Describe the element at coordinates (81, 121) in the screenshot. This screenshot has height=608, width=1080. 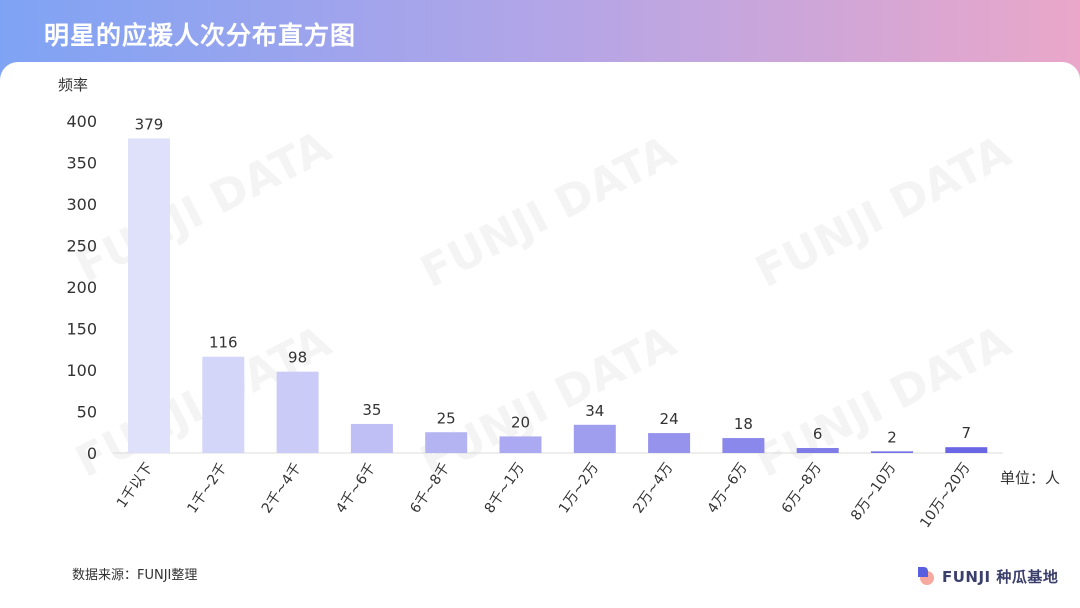
I see `y-tick-label: 400` at that location.